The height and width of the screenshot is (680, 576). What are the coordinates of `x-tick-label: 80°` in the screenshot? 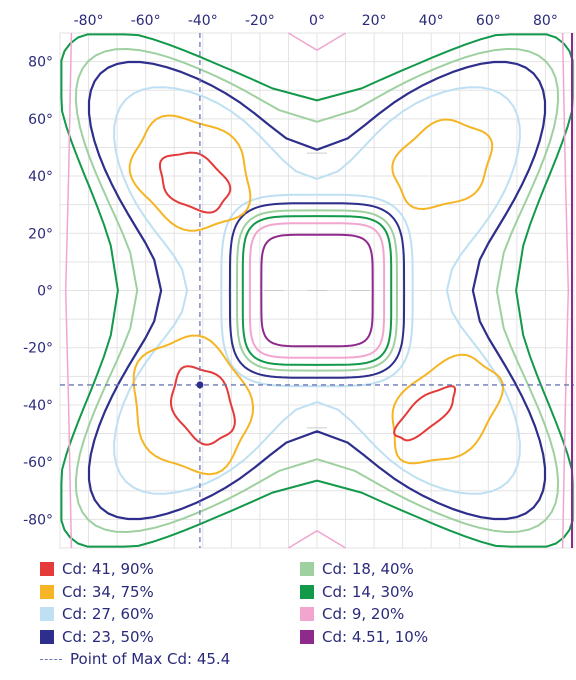 It's located at (545, 21).